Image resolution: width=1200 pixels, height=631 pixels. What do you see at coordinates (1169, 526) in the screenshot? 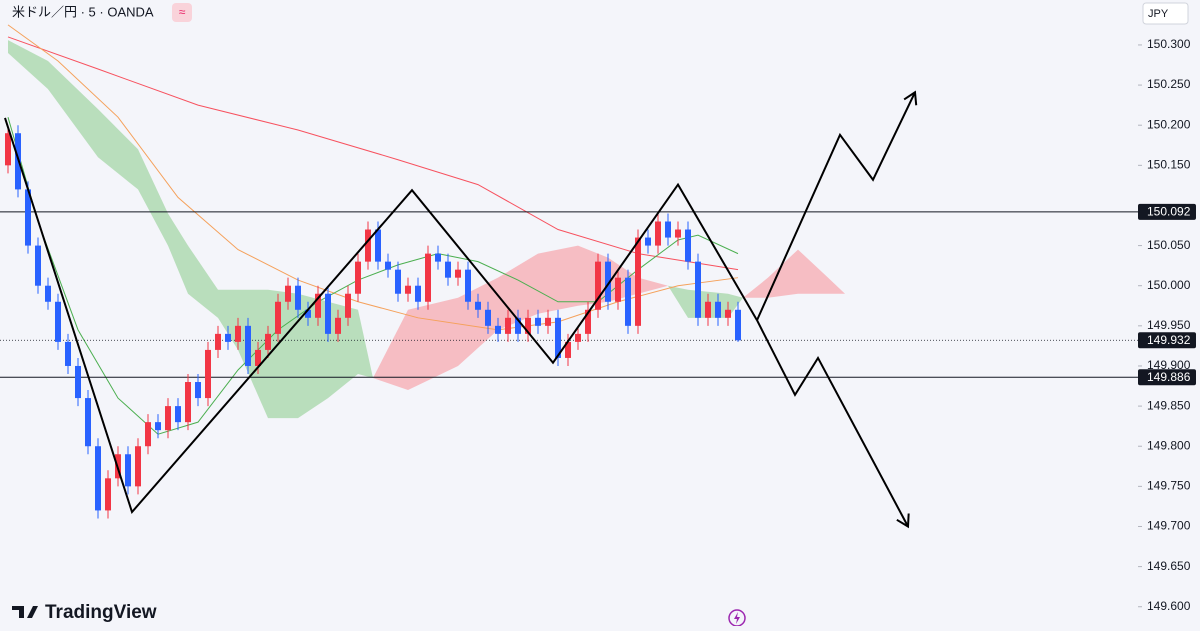
I see `y-tick-label: 149.700` at bounding box center [1169, 526].